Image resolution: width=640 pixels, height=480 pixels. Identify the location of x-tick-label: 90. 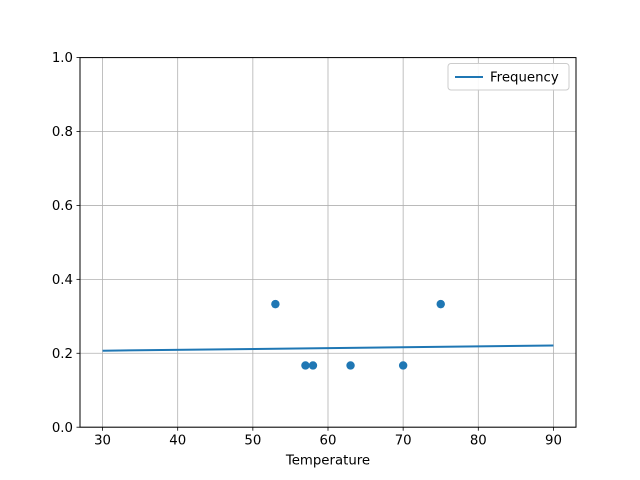
(553, 441).